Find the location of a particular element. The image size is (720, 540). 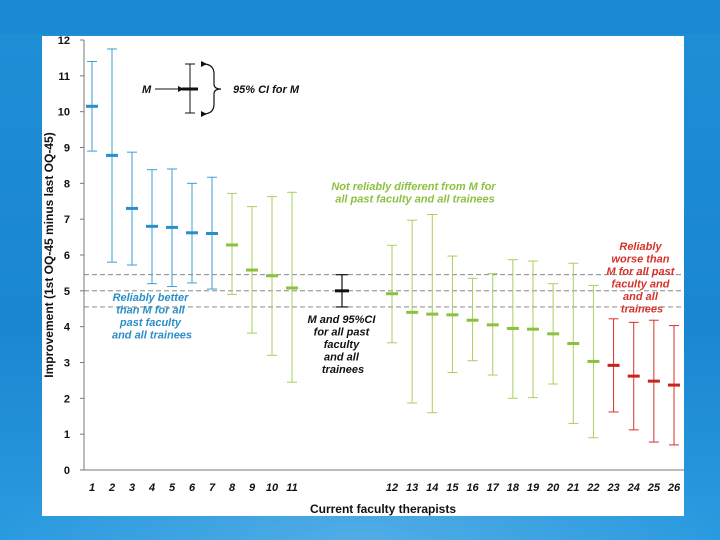

y-tick-label: 12 is located at coordinates (64, 41).